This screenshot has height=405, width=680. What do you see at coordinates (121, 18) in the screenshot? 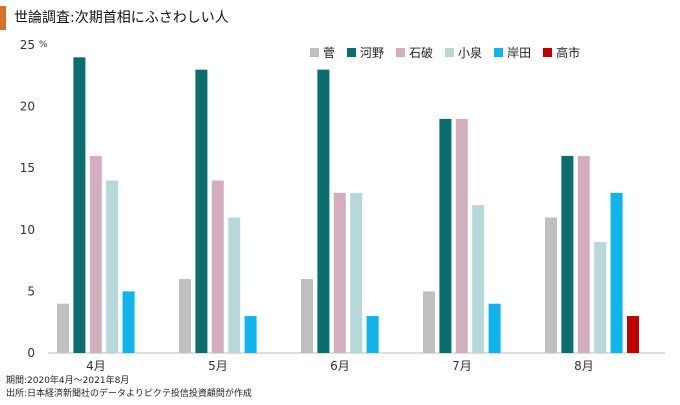
I see `chart-title: 世論調査:次期首相にふさわしい人` at bounding box center [121, 18].